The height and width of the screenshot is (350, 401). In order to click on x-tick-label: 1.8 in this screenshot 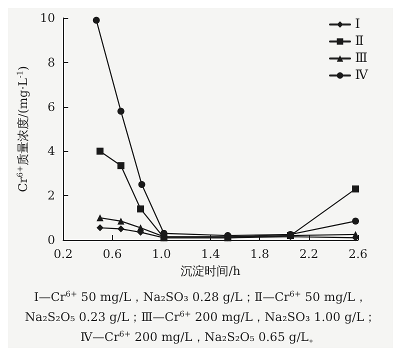, I will do `click(260, 254)`.